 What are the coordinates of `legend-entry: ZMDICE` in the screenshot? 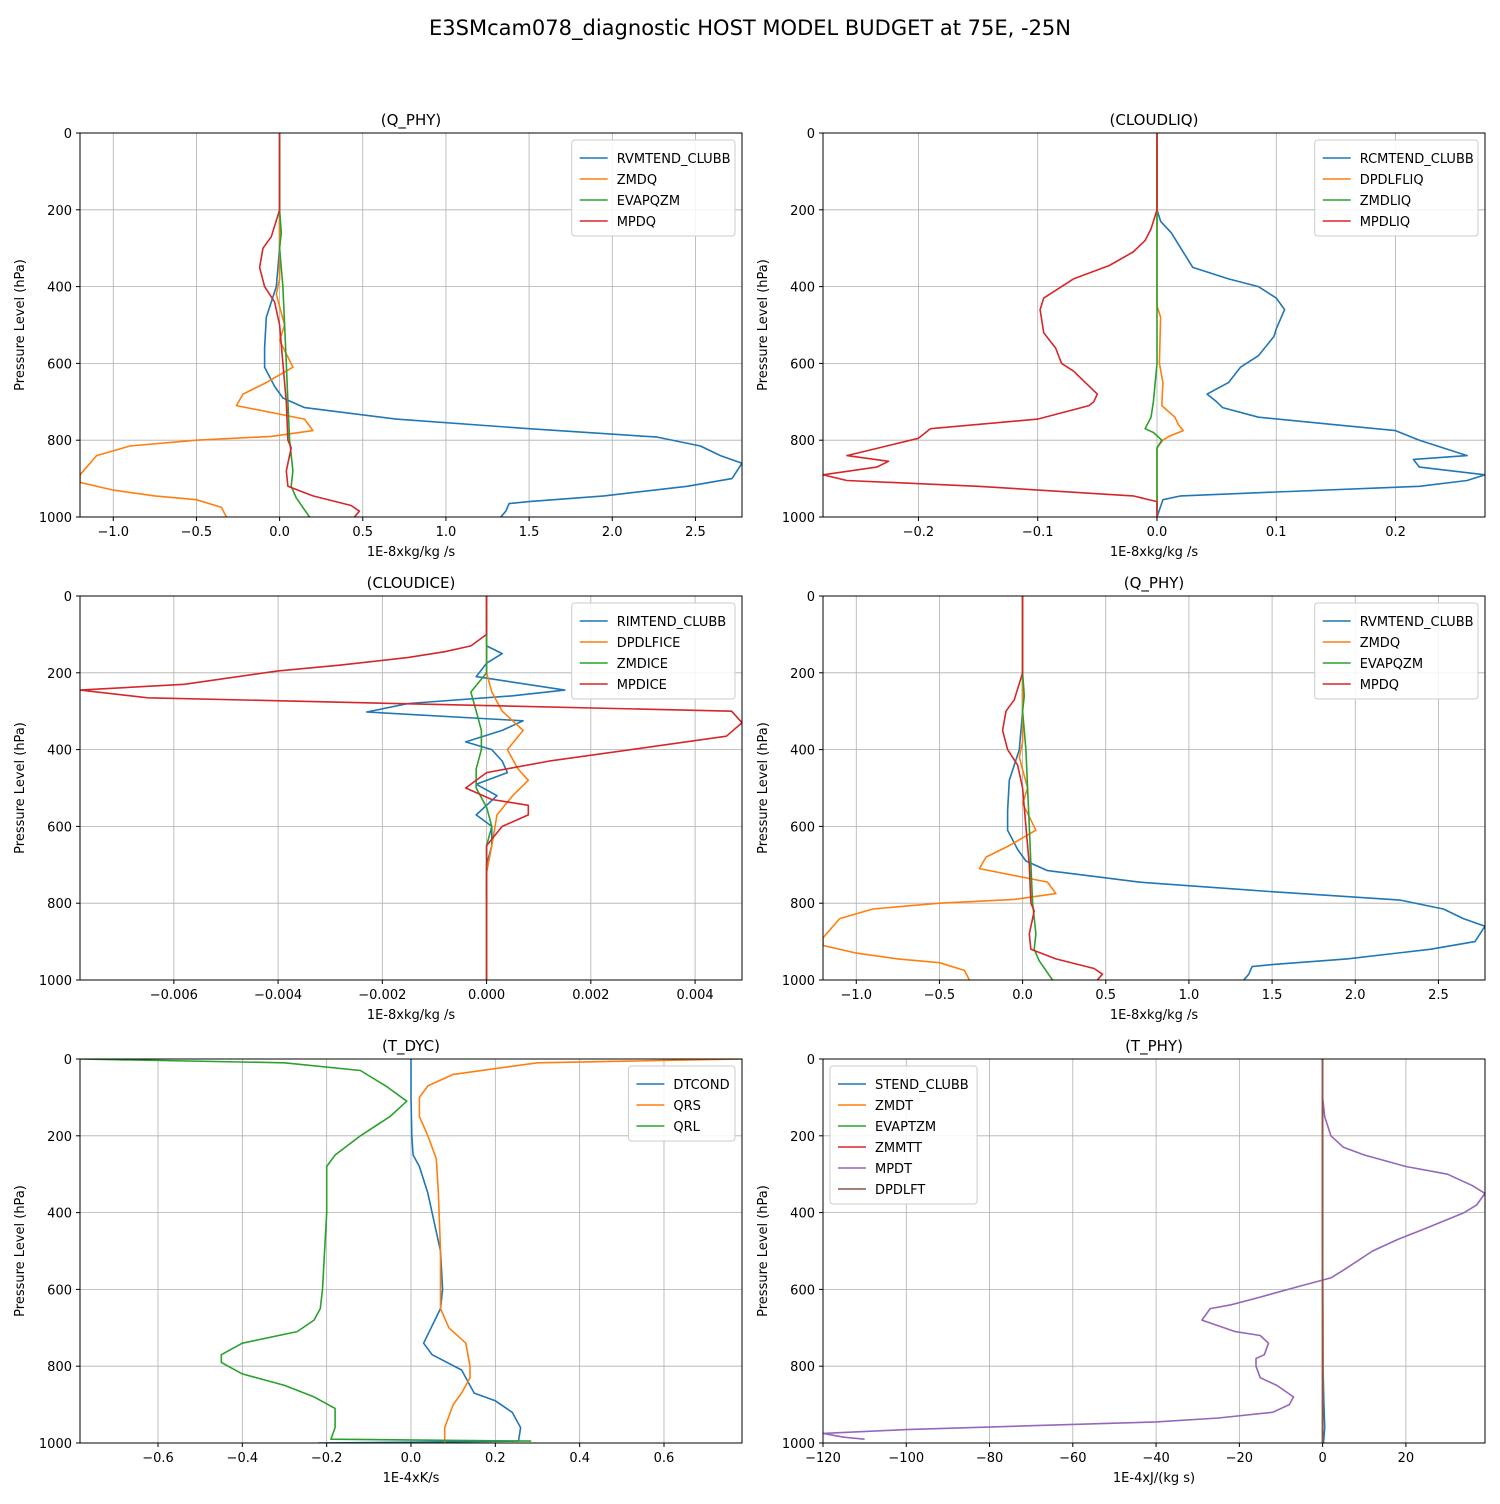 It's located at (642, 664).